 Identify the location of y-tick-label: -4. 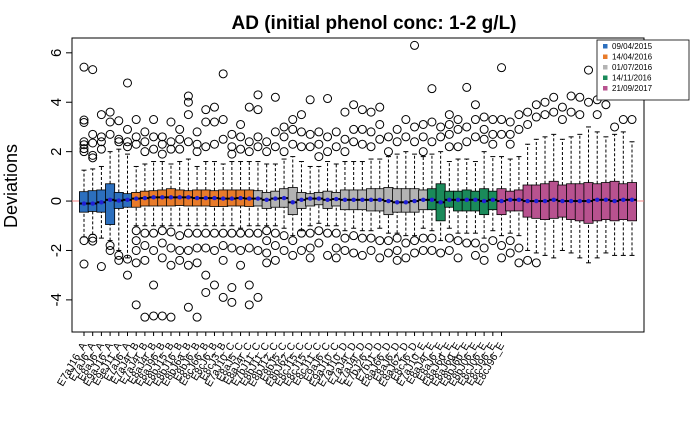
(56, 299).